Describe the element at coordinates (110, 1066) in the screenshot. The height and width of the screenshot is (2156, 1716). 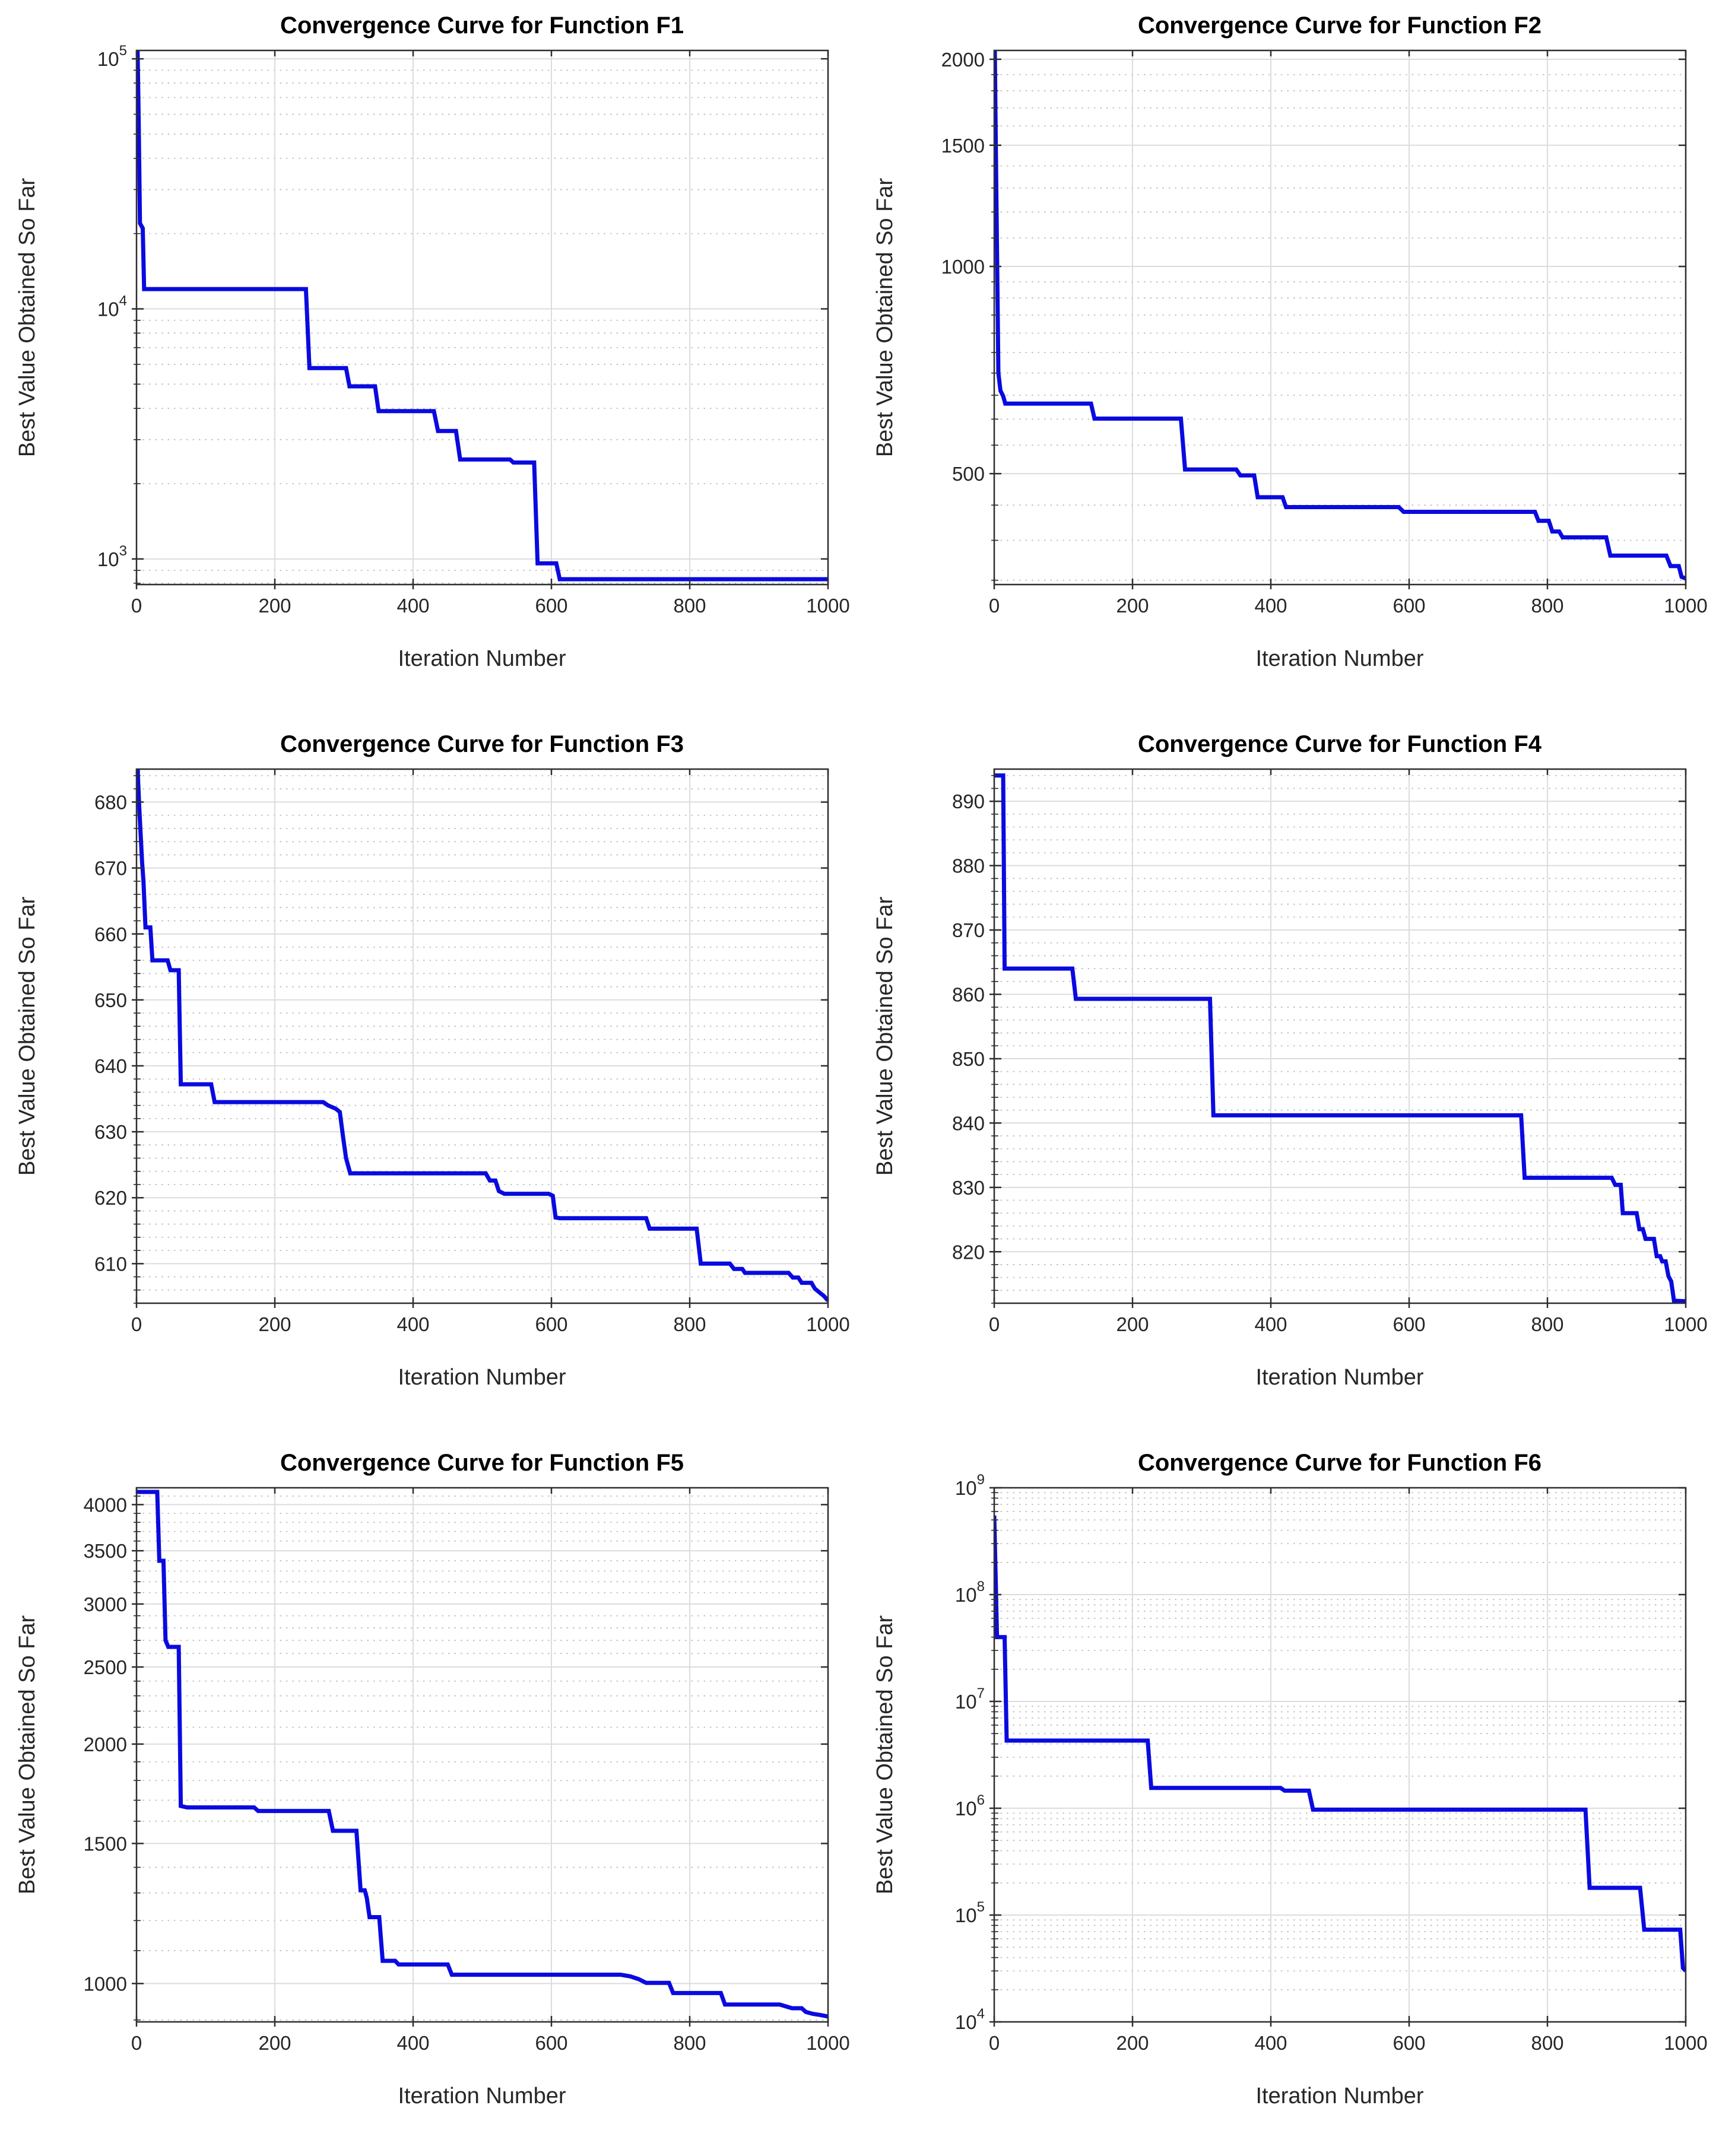
I see `y-tick-label: 640` at that location.